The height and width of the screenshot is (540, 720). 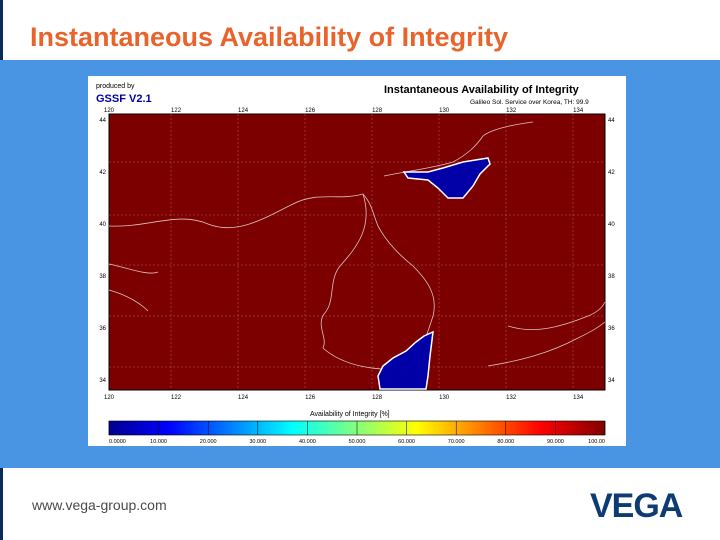 What do you see at coordinates (511, 111) in the screenshot?
I see `x-tick-top: 132` at bounding box center [511, 111].